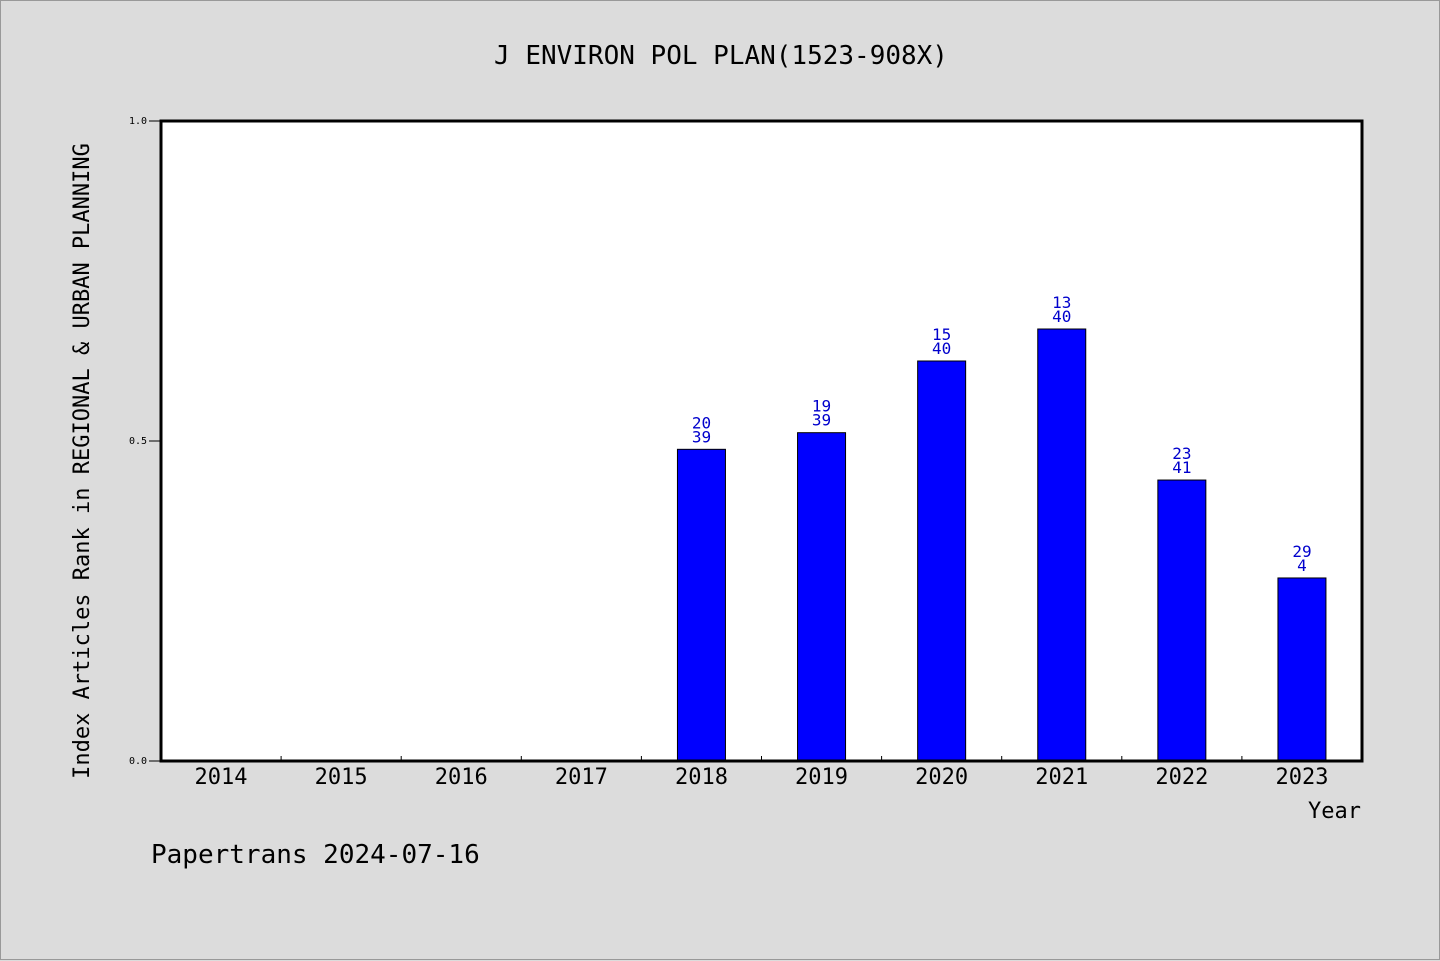  What do you see at coordinates (941, 334) in the screenshot?
I see `data-label-top: 15` at bounding box center [941, 334].